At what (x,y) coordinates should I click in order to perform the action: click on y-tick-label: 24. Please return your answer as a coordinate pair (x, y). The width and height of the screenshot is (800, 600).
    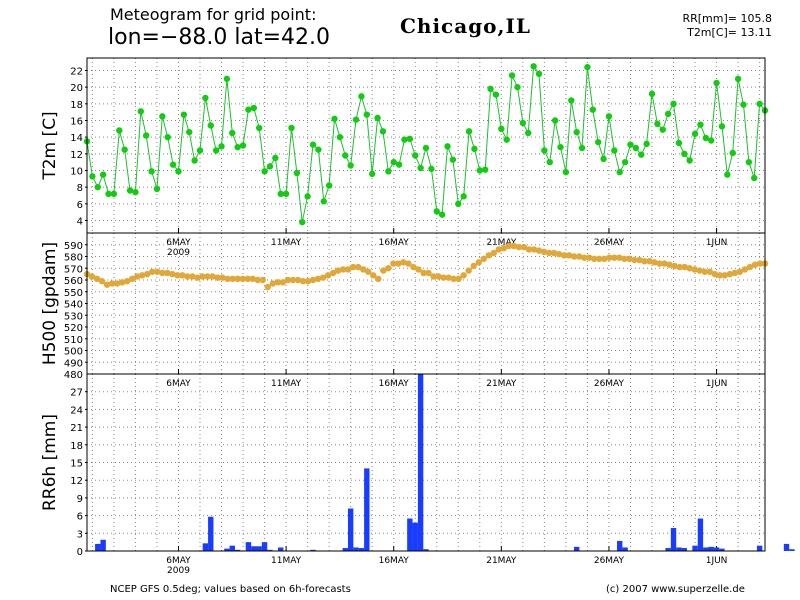
    Looking at the image, I should click on (76, 410).